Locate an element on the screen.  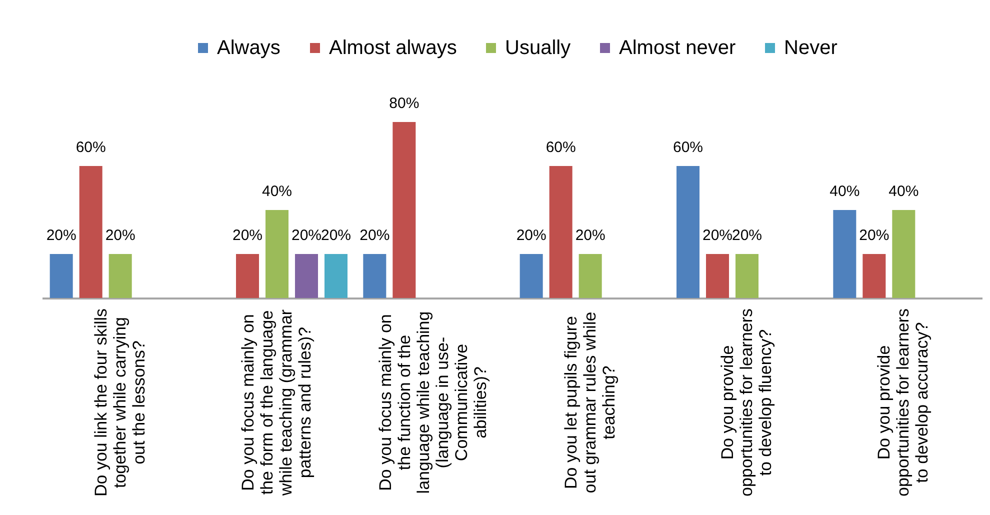
legend-label: Almost always is located at coordinates (393, 48).